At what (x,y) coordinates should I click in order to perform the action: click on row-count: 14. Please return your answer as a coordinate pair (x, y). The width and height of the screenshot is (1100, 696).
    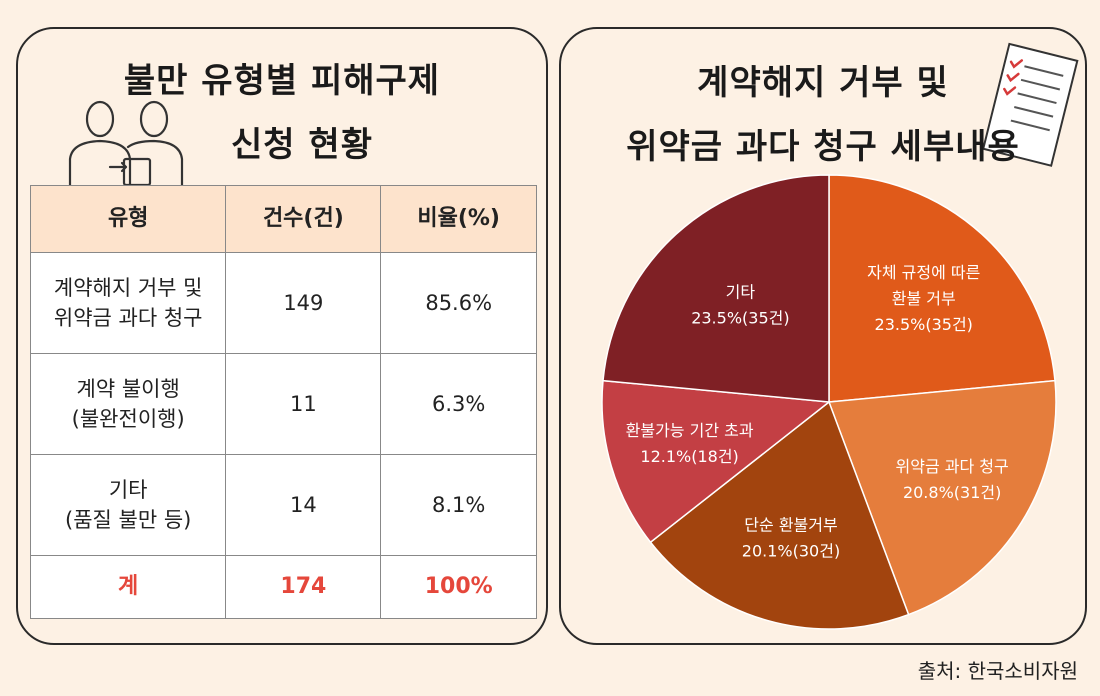
    Looking at the image, I should click on (303, 505).